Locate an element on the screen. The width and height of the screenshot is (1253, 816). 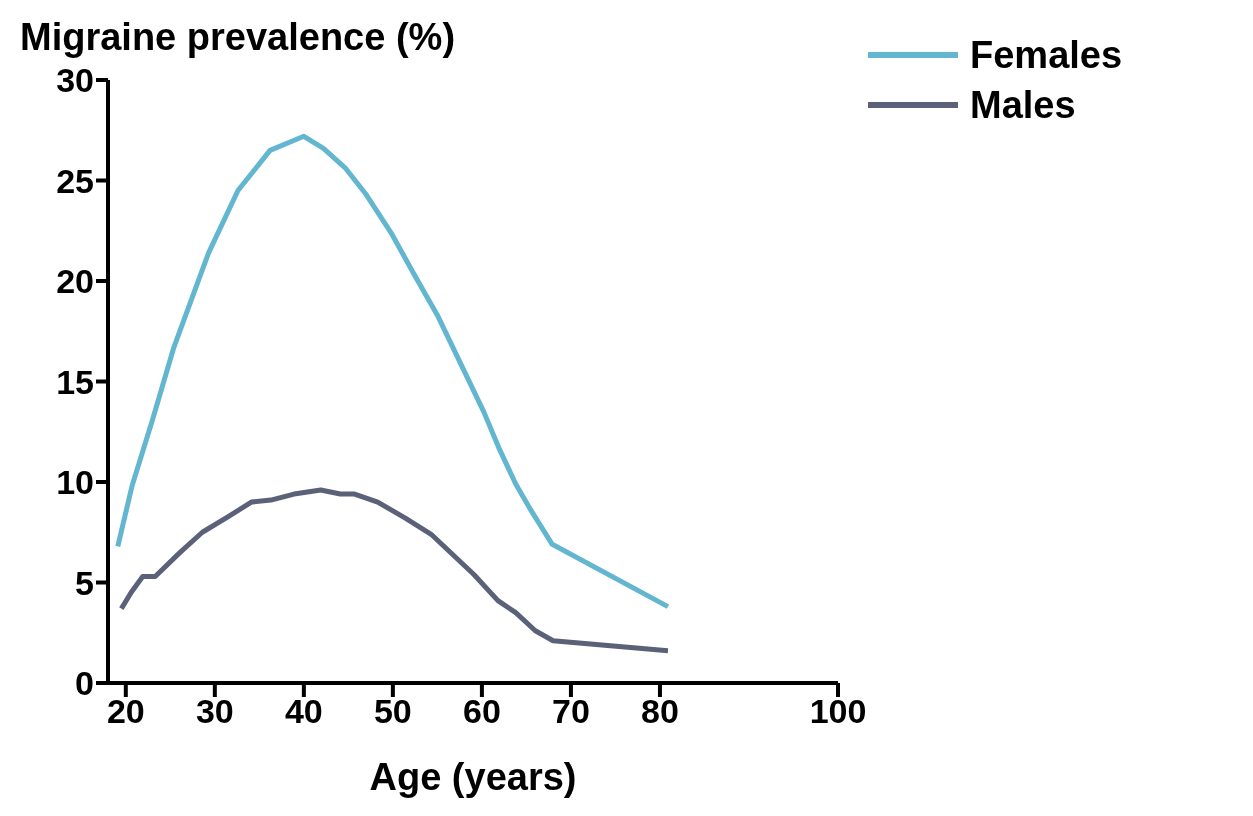
y-axis-title: Migraine prevalence (%) is located at coordinates (238, 37).